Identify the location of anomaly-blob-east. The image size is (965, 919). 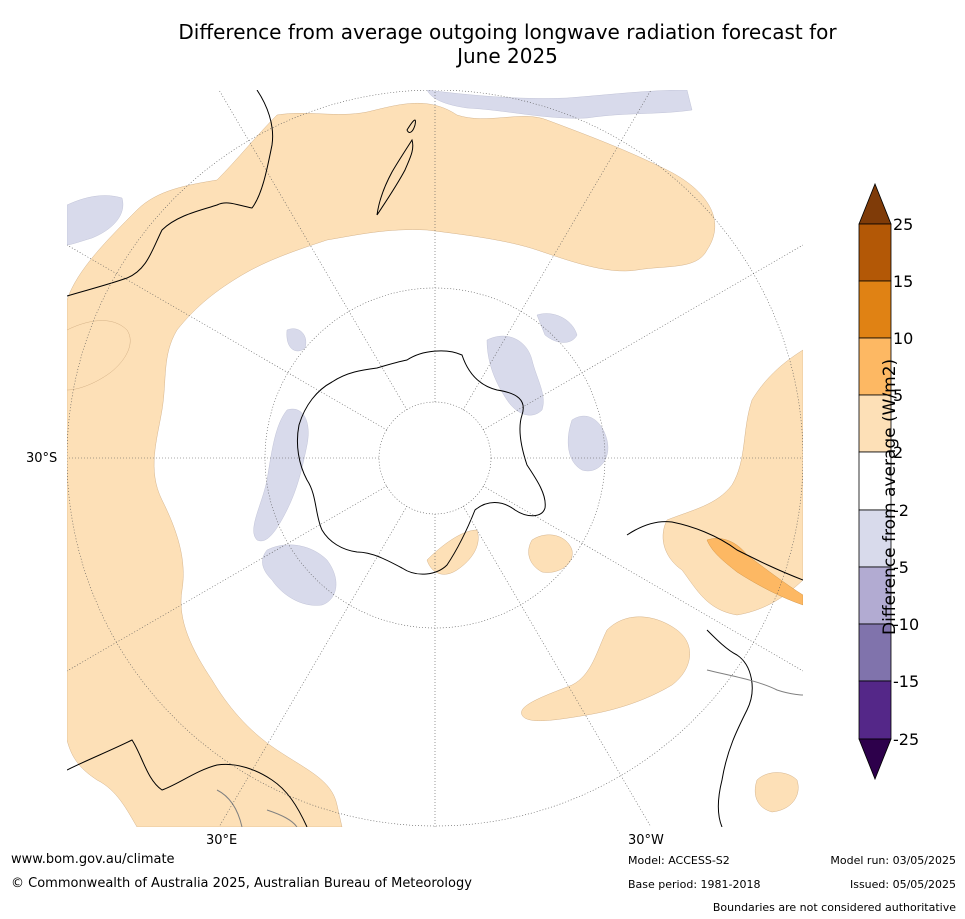
(732, 482).